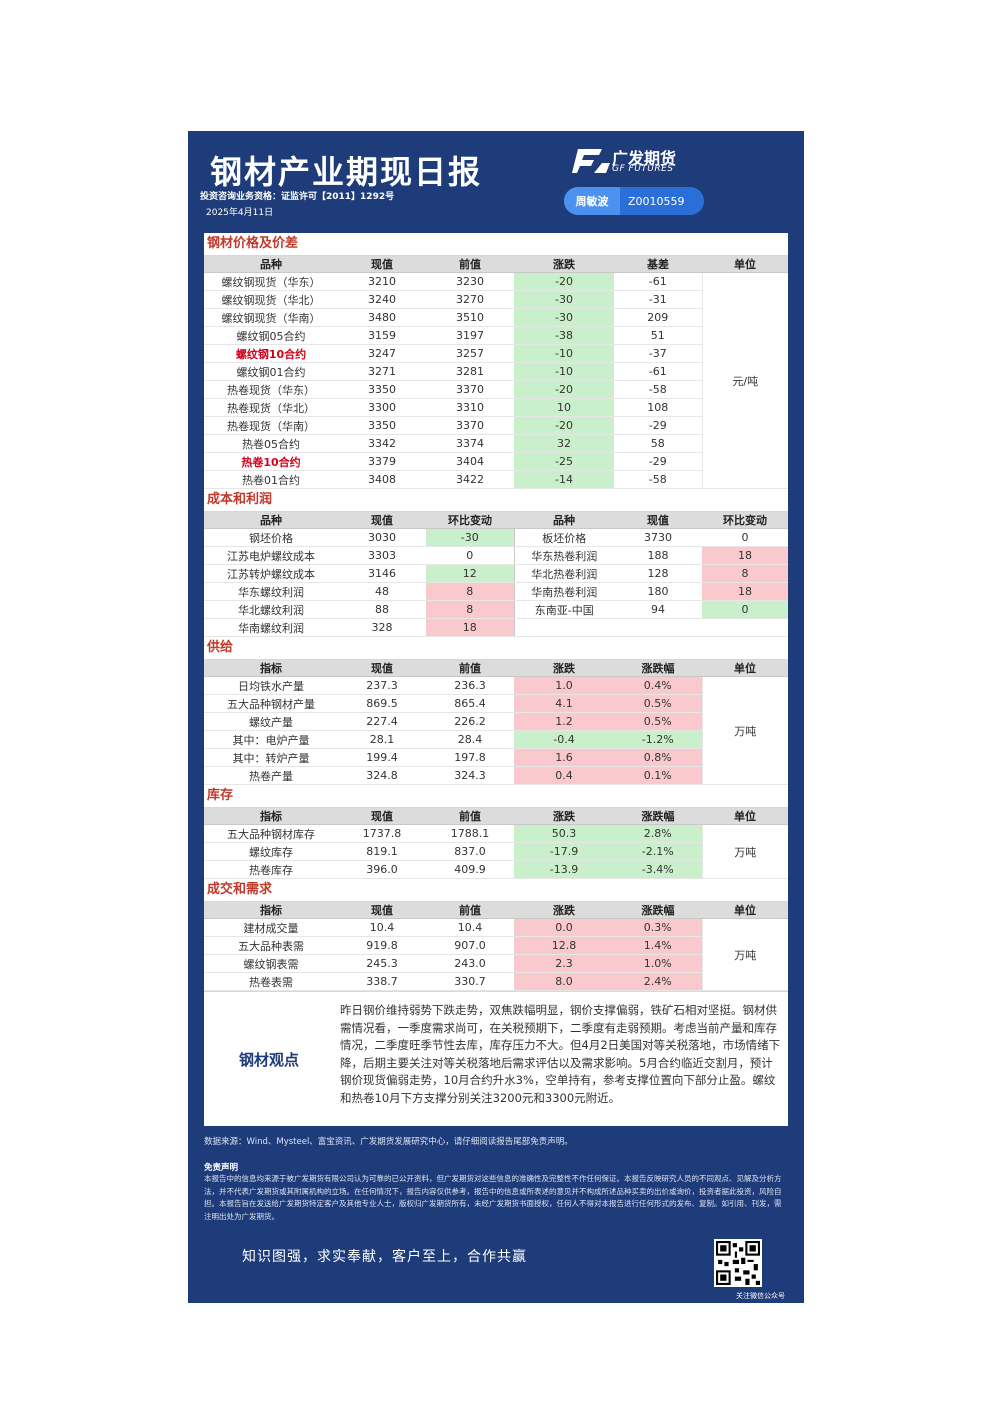  Describe the element at coordinates (382, 591) in the screenshot. I see `current-value: 48` at that location.